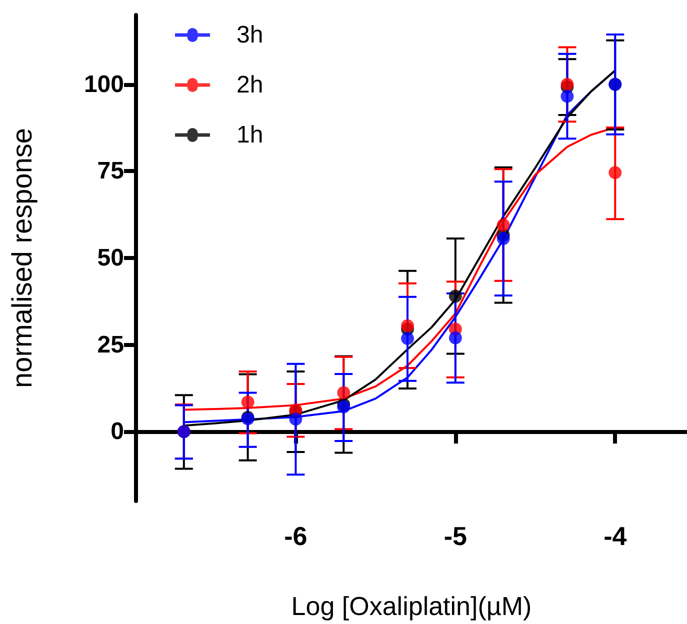 This screenshot has width=687, height=624. I want to click on y-tick-label: 75, so click(110, 171).